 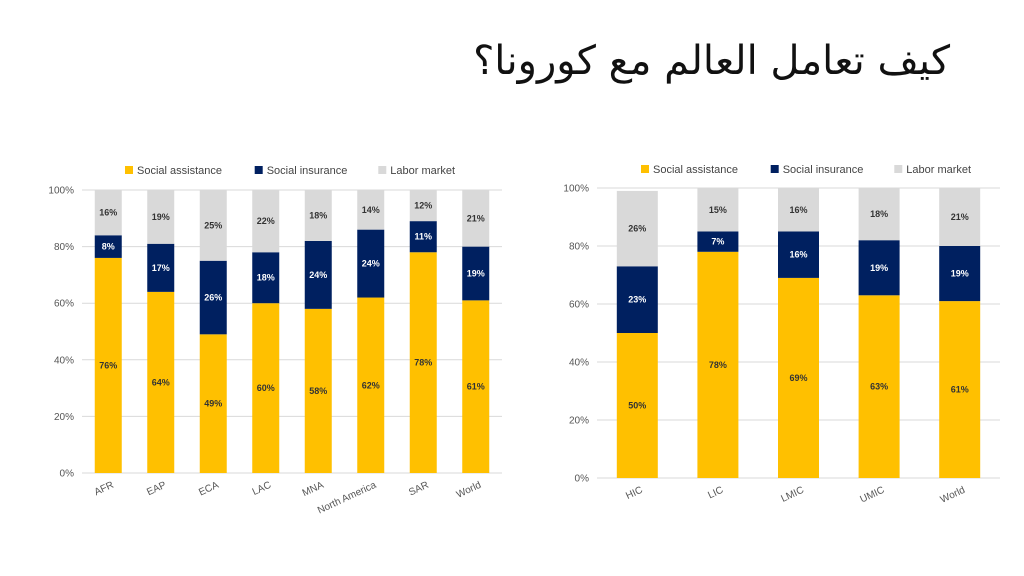 I want to click on bar-social-insurance-umic, so click(x=879, y=268).